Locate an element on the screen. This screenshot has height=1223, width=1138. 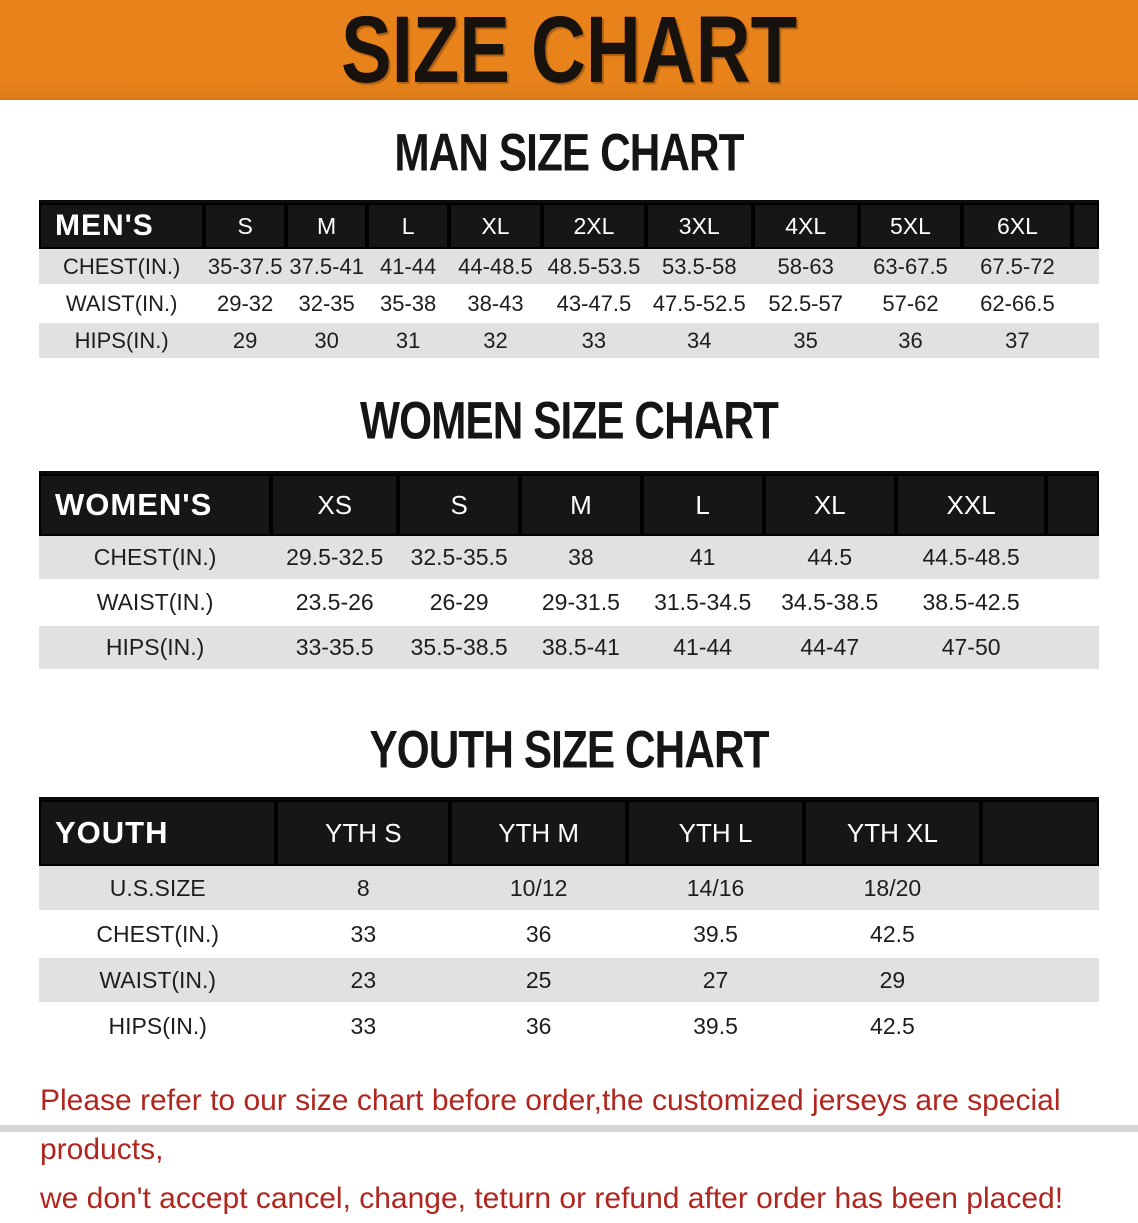
value-cell: 31 is located at coordinates (408, 341).